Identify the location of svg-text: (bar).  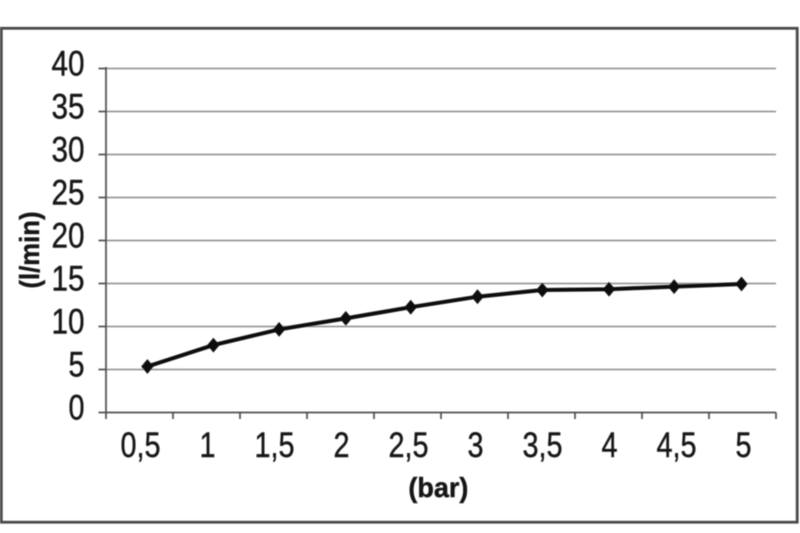
(438, 487).